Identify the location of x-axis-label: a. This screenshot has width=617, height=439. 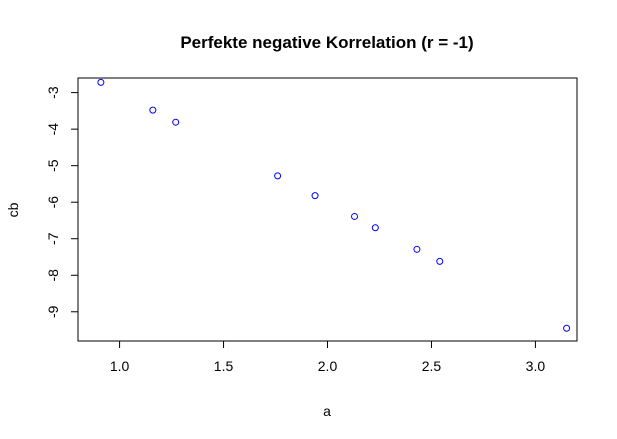
(327, 411).